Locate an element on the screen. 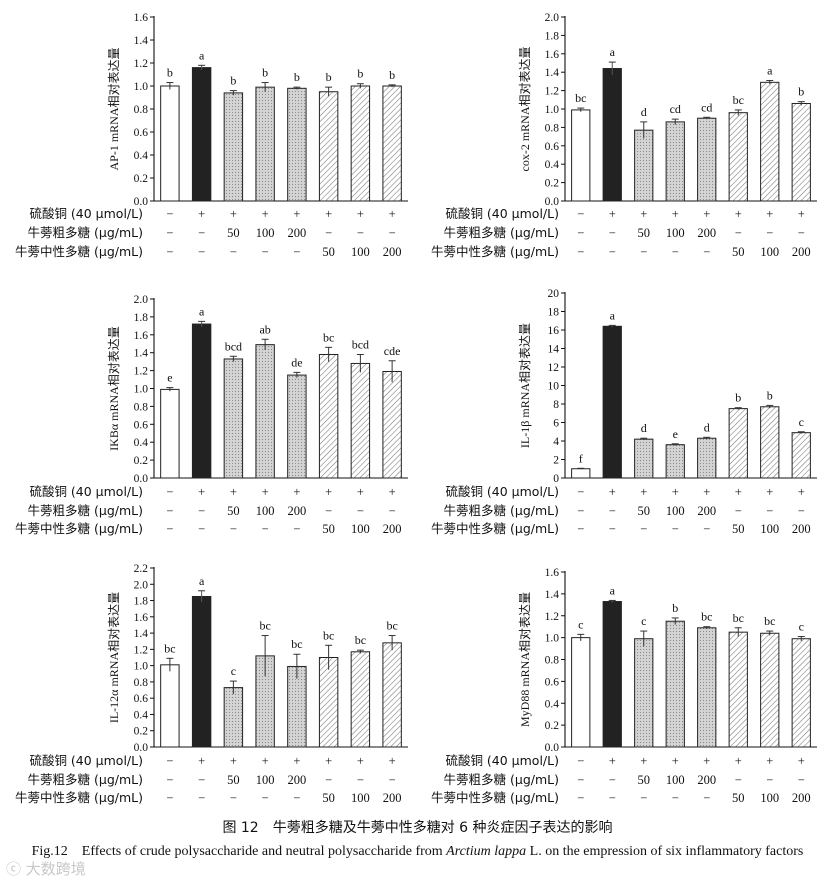  significance-letter: c is located at coordinates (233, 671).